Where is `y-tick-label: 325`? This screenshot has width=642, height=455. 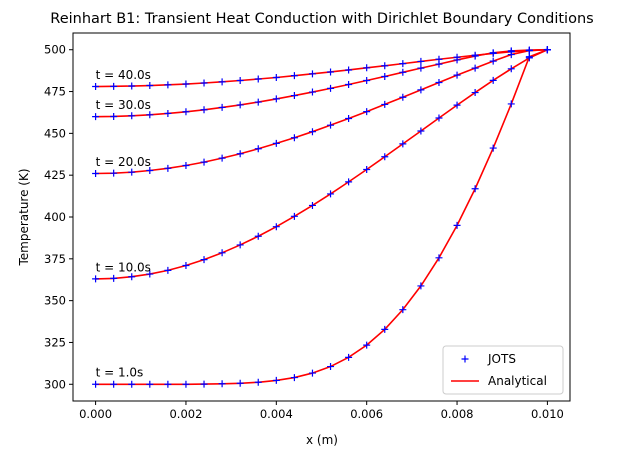
y-tick-label: 325 is located at coordinates (55, 342).